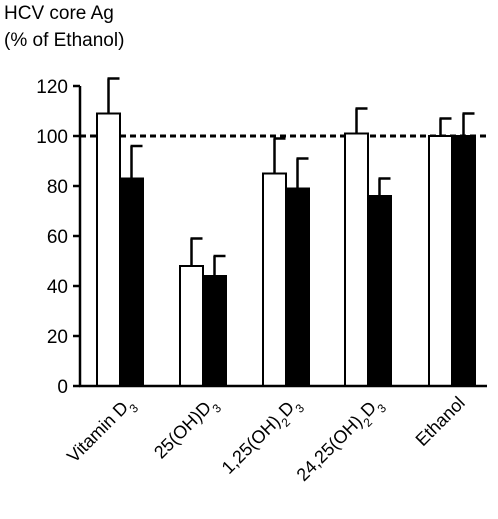  What do you see at coordinates (97, 431) in the screenshot?
I see `label-part: Vitamin D` at bounding box center [97, 431].